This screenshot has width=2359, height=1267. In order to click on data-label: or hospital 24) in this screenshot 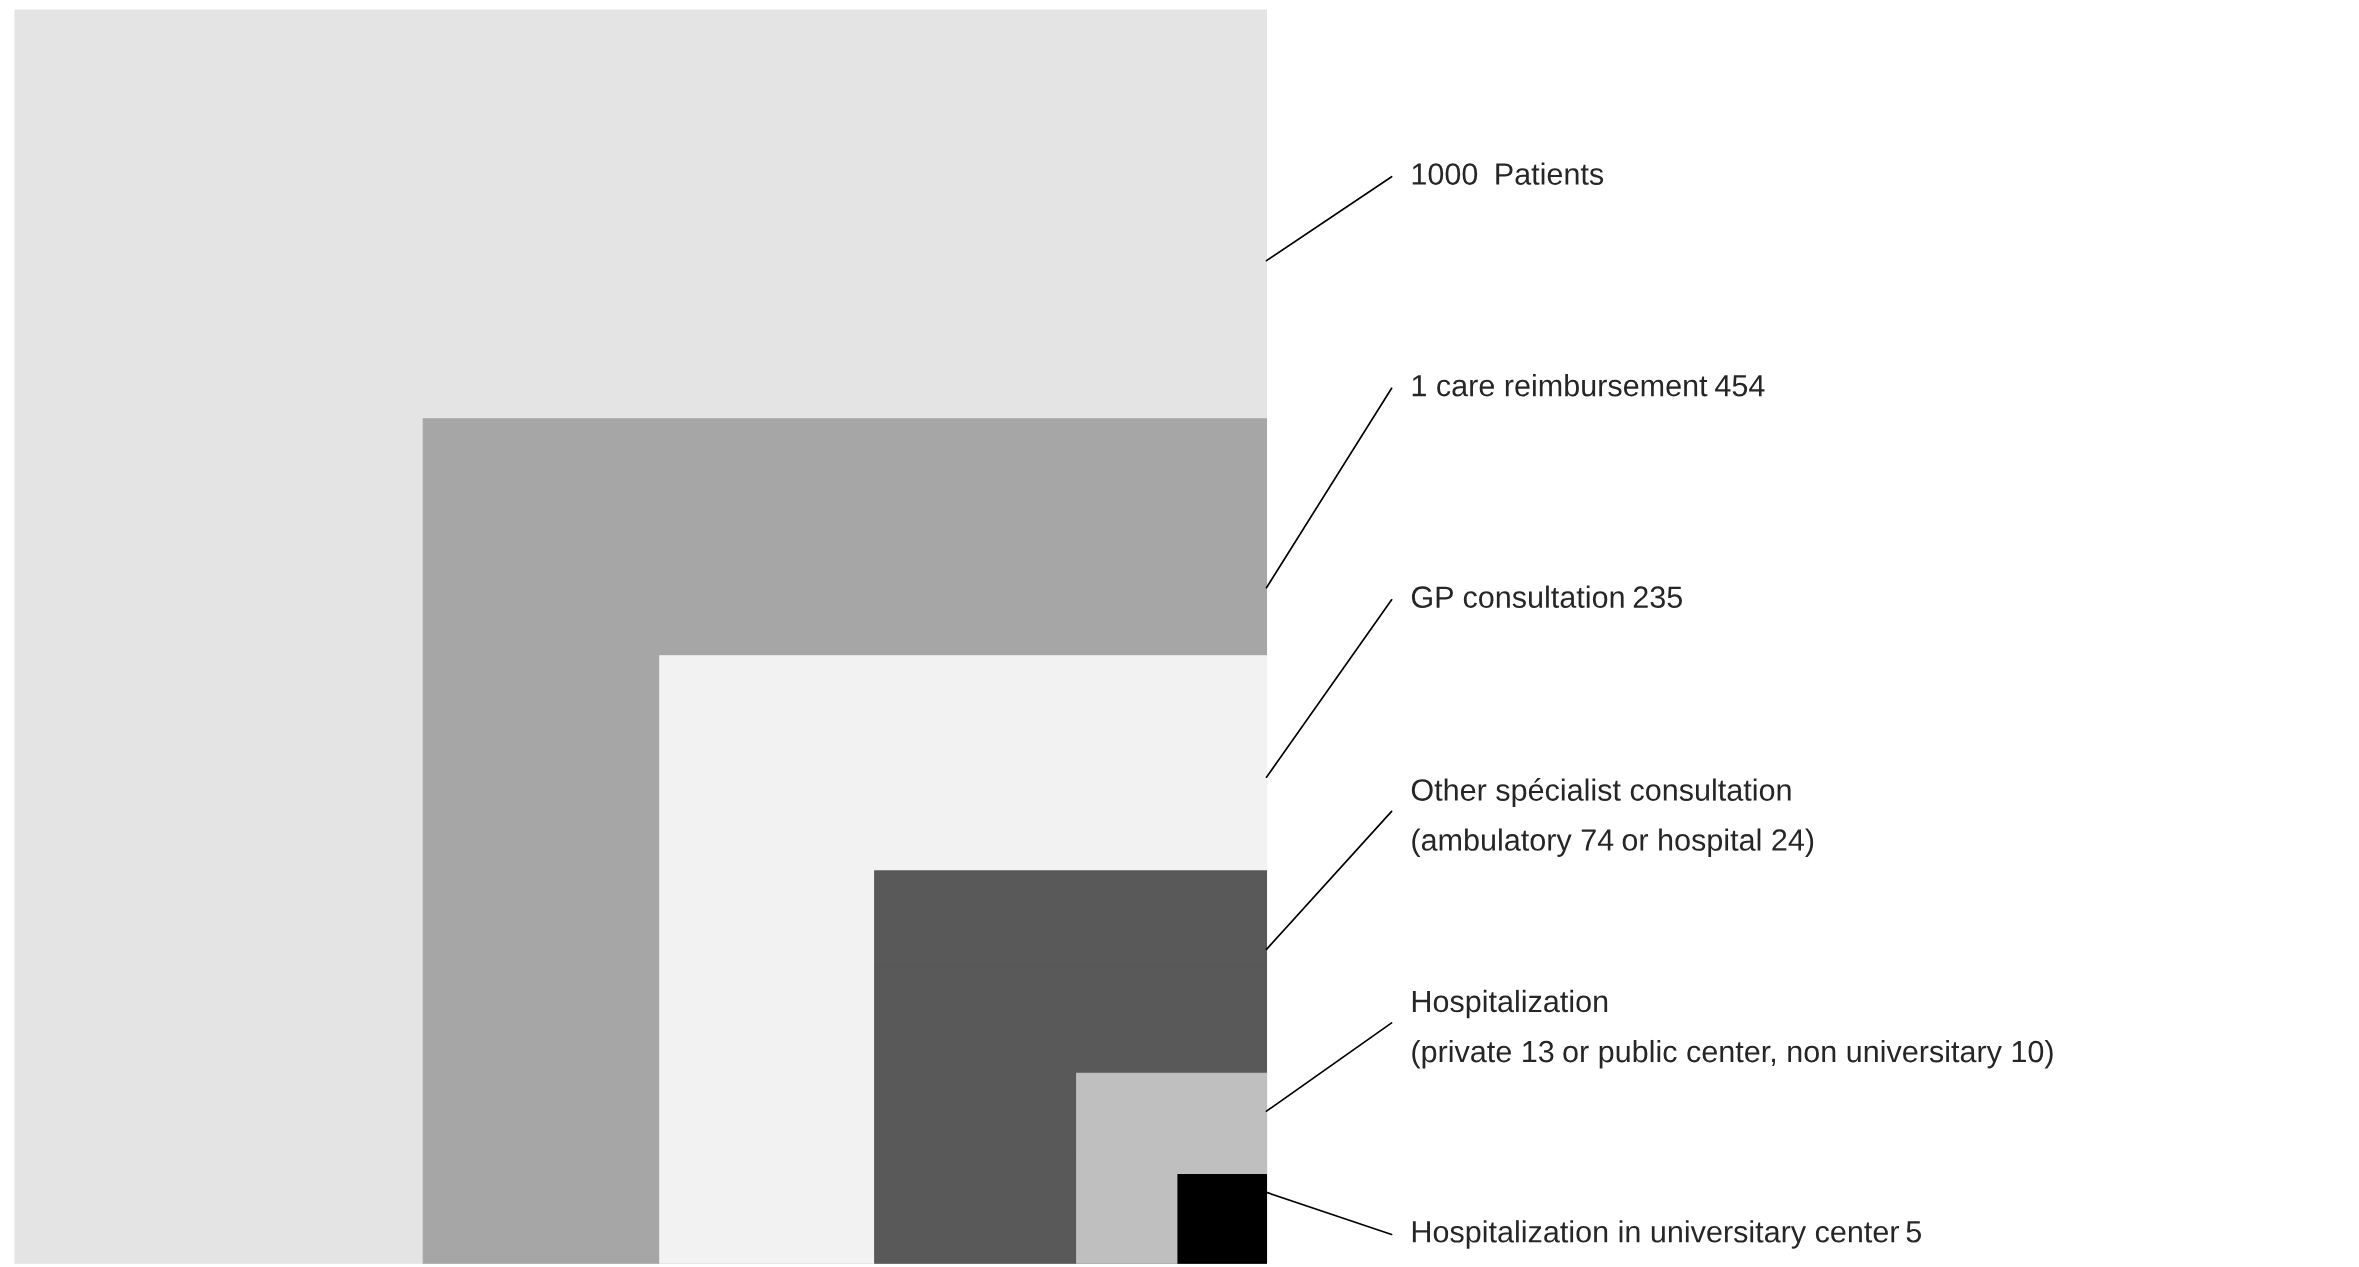, I will do `click(1718, 842)`.